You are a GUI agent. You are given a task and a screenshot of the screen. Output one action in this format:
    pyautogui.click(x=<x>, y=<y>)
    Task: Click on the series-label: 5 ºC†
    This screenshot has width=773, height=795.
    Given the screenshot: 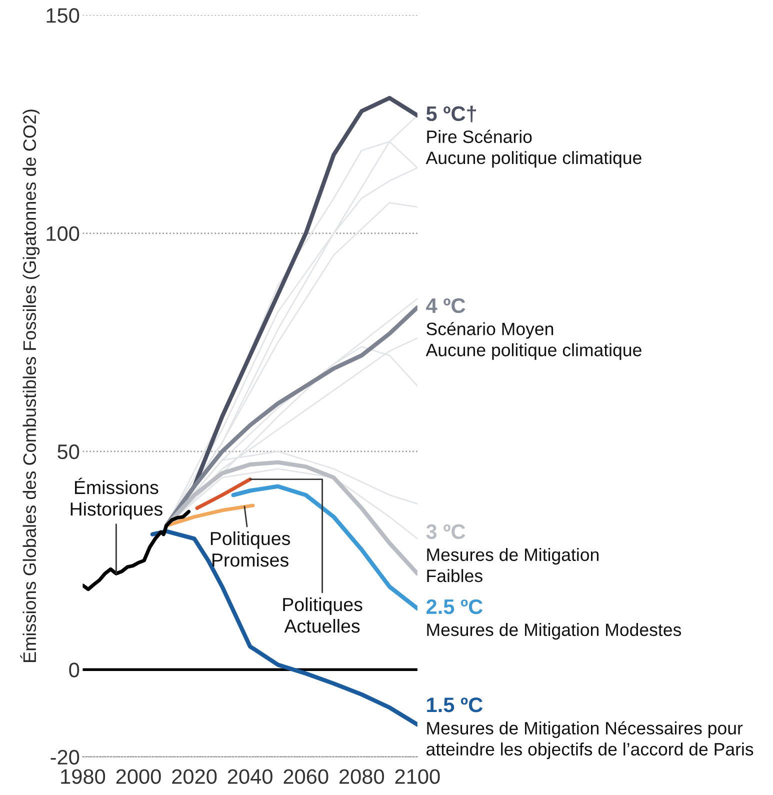 What is the action you would take?
    pyautogui.click(x=451, y=114)
    